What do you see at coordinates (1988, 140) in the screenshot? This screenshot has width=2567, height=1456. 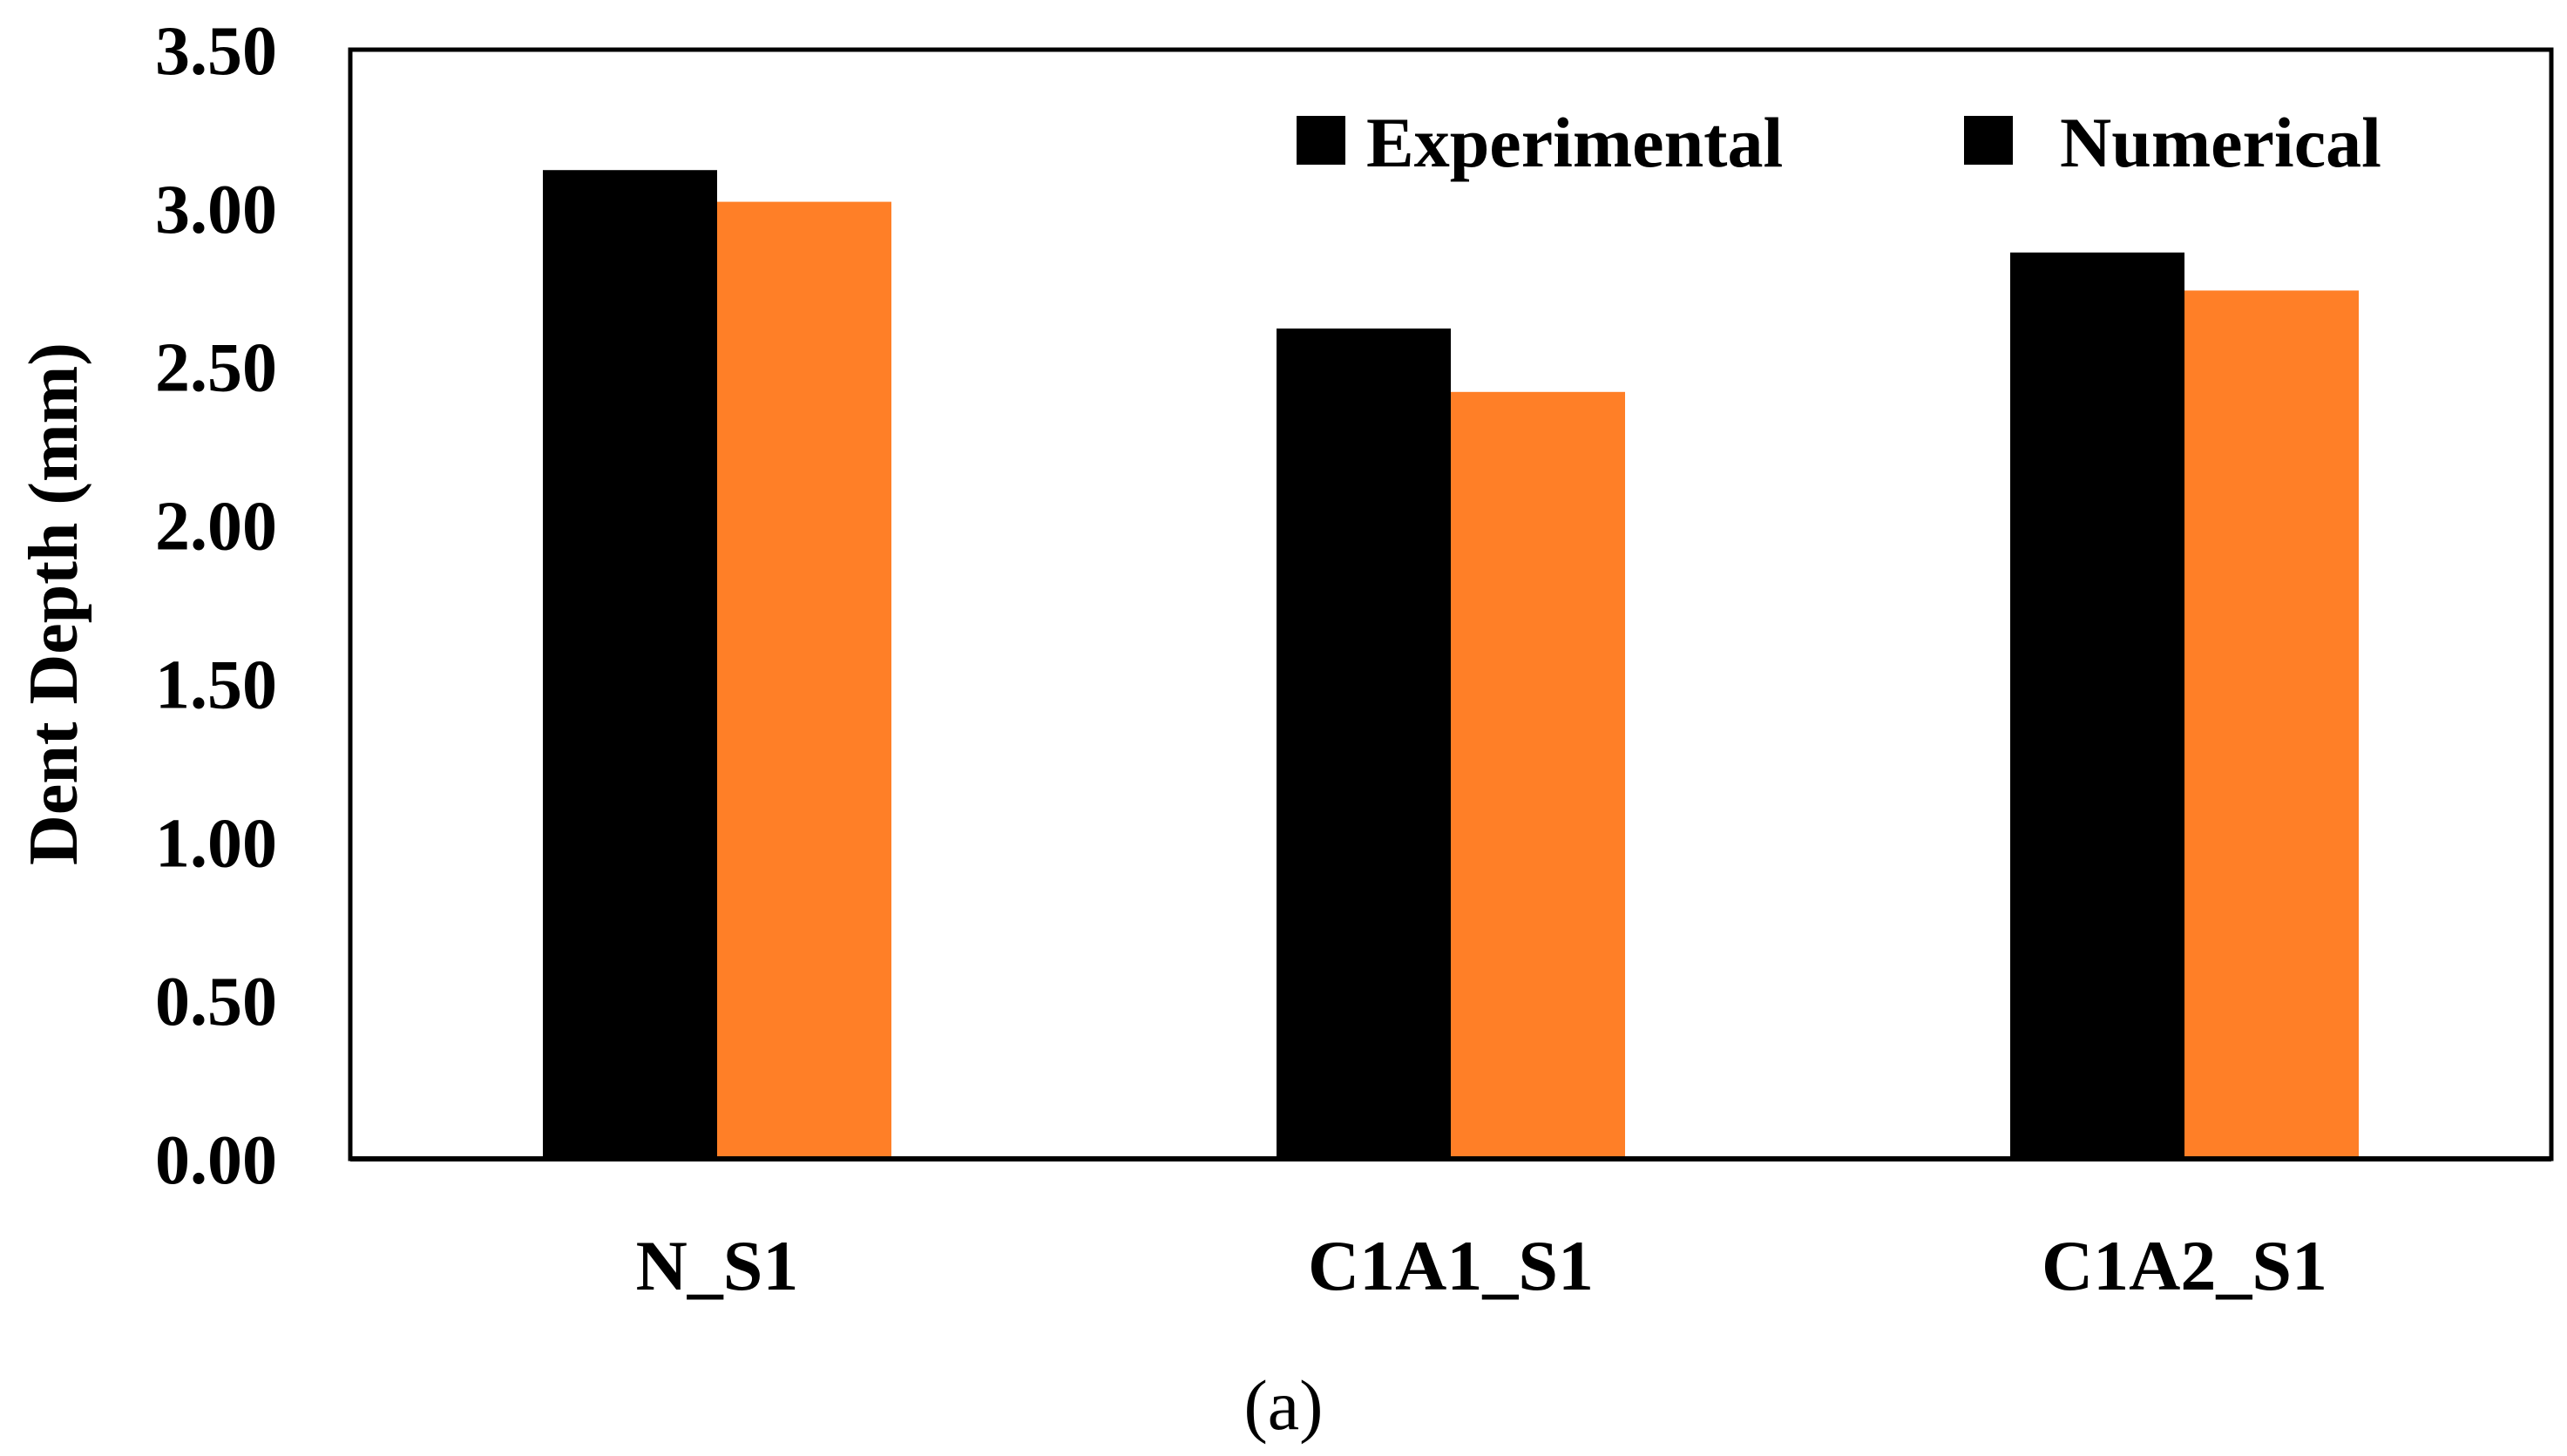 I see `legend-swatch-numerical` at bounding box center [1988, 140].